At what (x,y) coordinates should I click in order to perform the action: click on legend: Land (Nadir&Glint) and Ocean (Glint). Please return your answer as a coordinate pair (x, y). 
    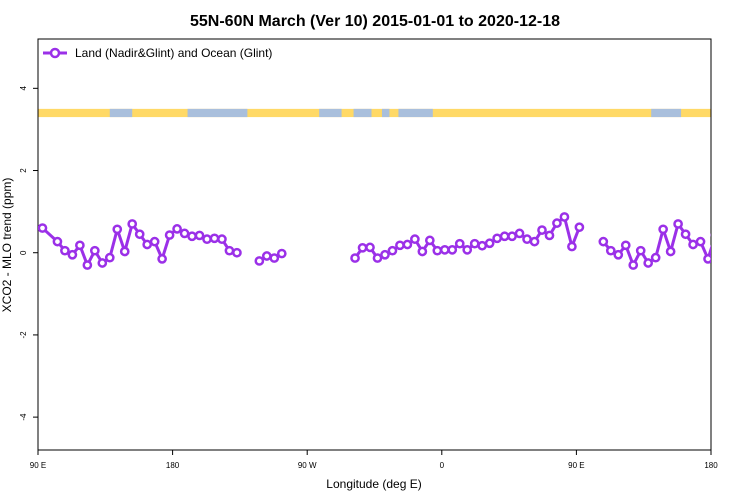
    Looking at the image, I should click on (157, 53).